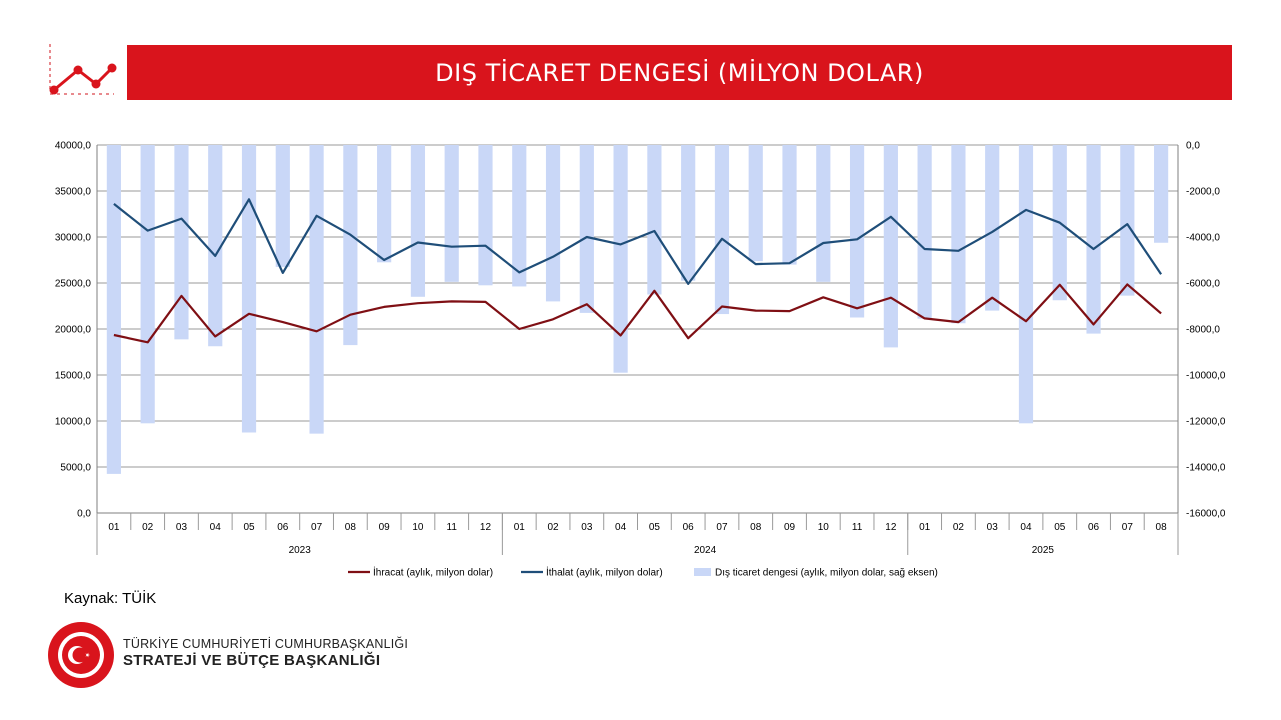 The image size is (1281, 720). I want to click on page-title: DIŞ TİCARET DENGESİ (MİLYON DOLAR), so click(679, 72).